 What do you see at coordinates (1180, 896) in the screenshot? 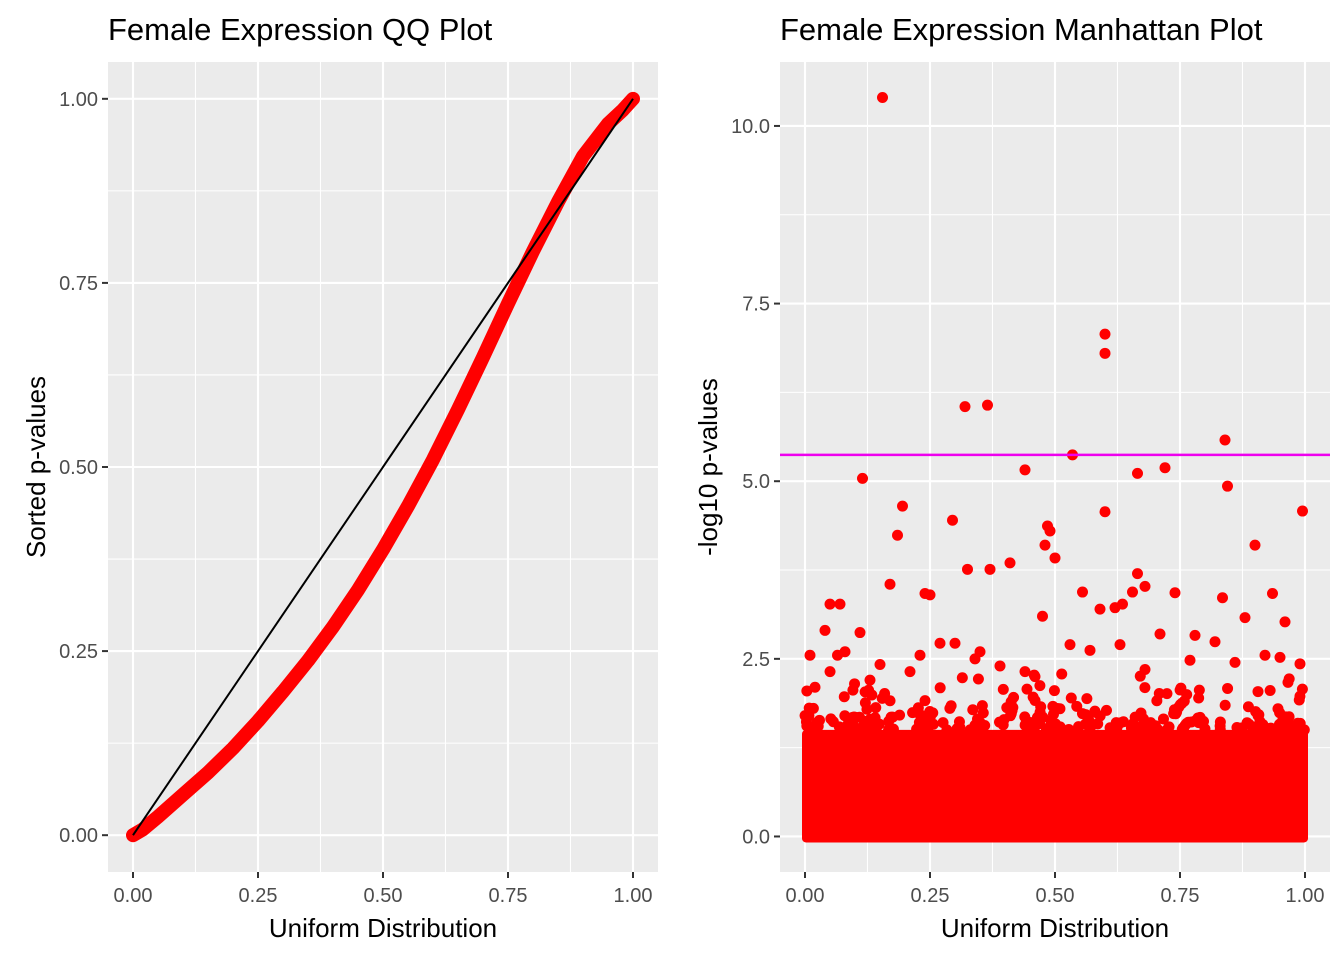
I see `manhattan-x-tick-label: 0.75` at bounding box center [1180, 896].